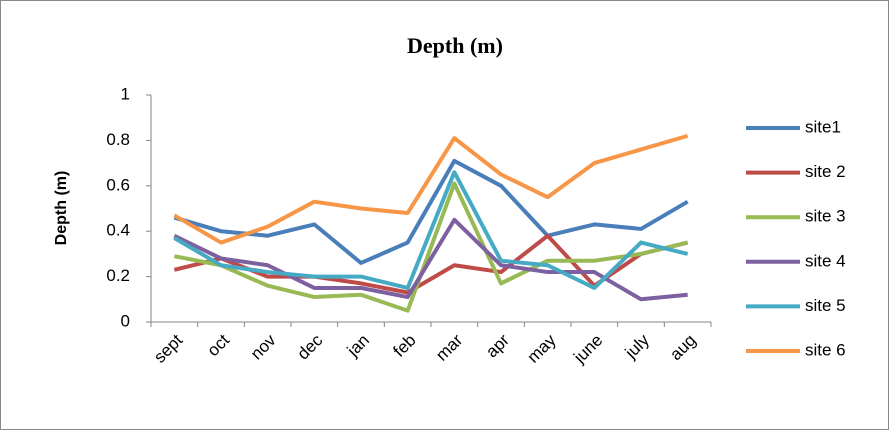  What do you see at coordinates (118, 230) in the screenshot?
I see `y-tick-label: 0.4` at bounding box center [118, 230].